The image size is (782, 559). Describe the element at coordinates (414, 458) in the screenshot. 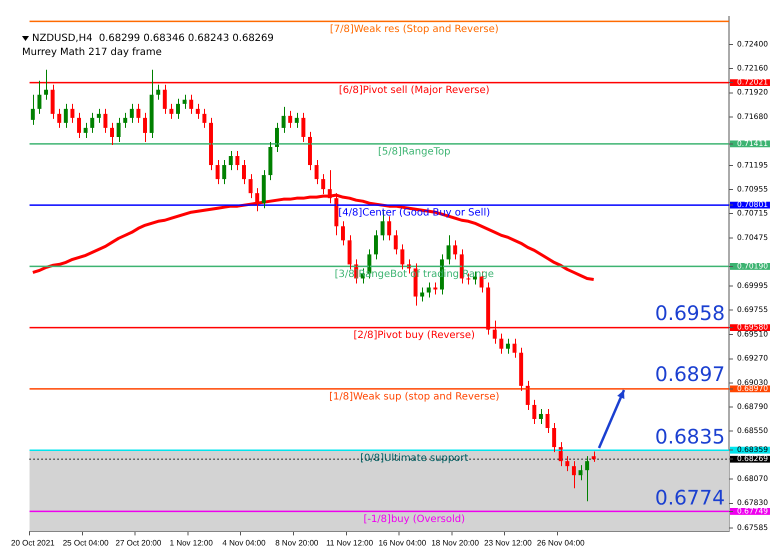

I see `ref-line-label: [0/8]Ultimate support` at that location.